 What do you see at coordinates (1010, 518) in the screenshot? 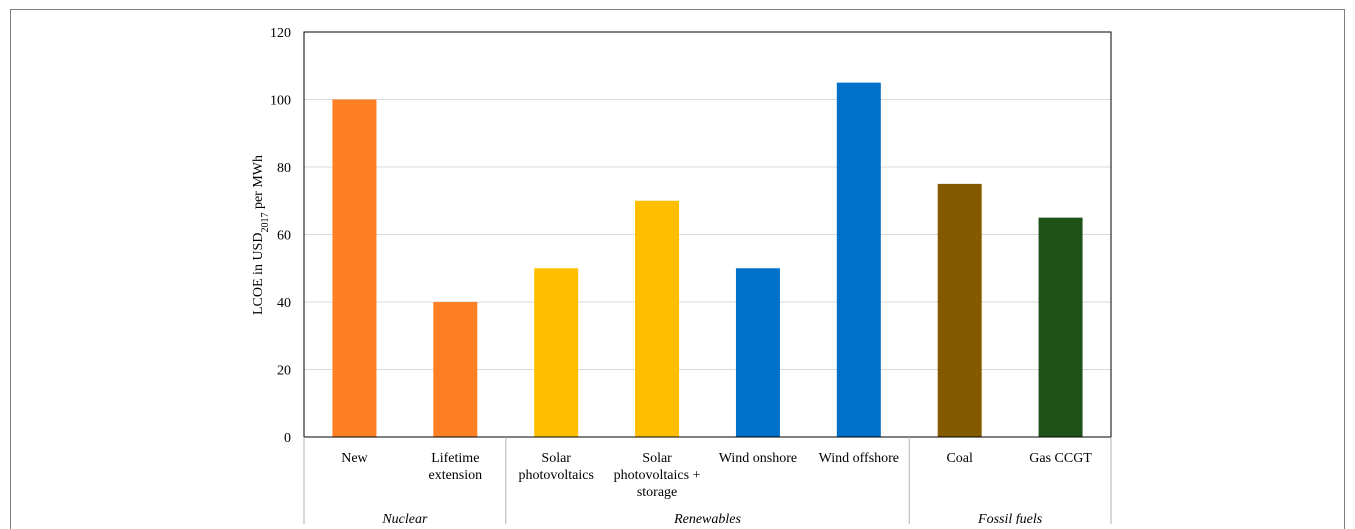
I see `group-label: Fossil fuels` at bounding box center [1010, 518].